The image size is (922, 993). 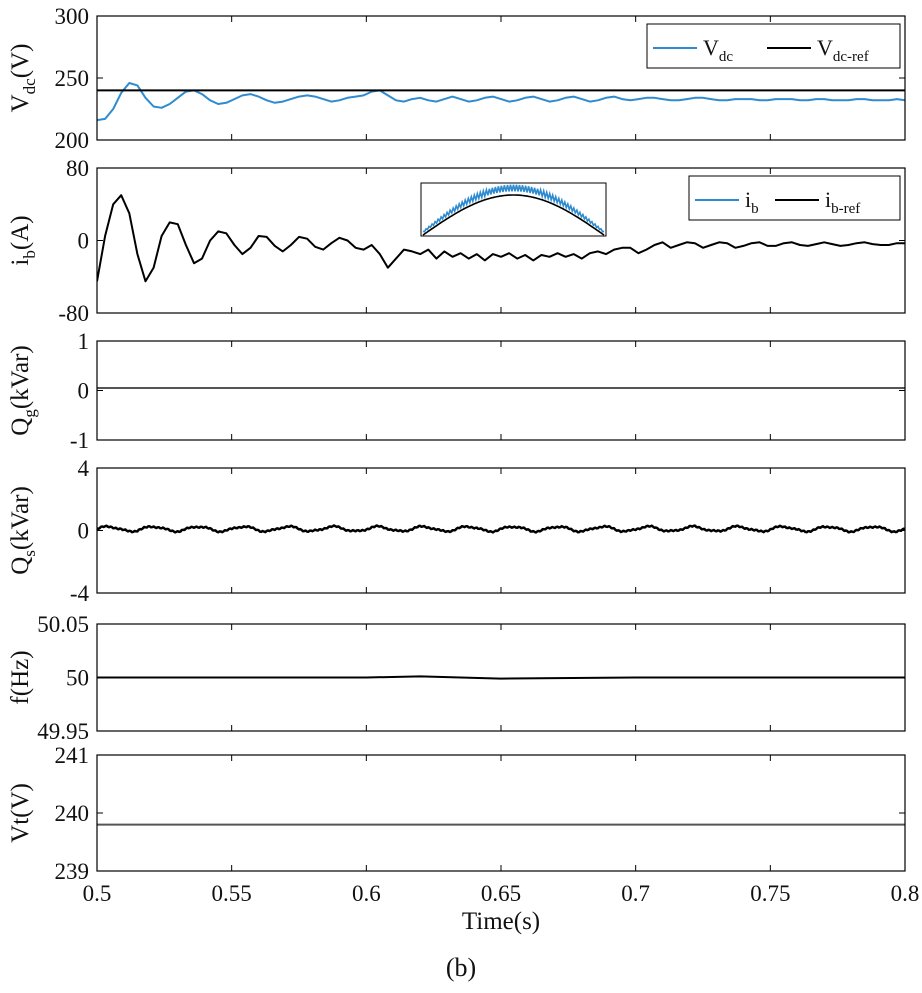 I want to click on subplot-1: 200 250 300 Vdc(V) Vdc Vdc-ref, so click(x=456, y=78).